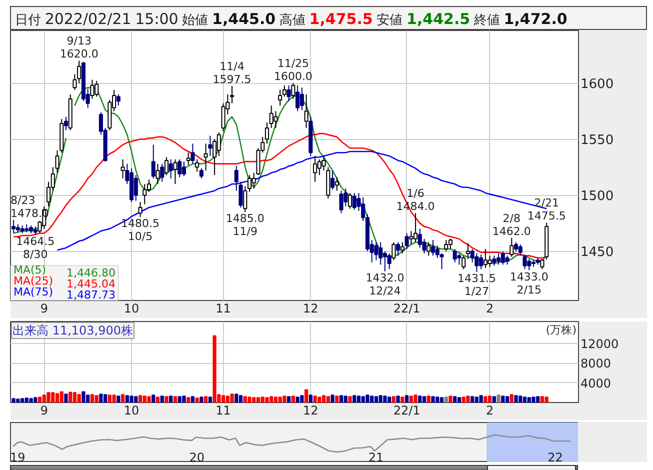 Image resolution: width=653 pixels, height=470 pixels. Describe the element at coordinates (385, 284) in the screenshot. I see `text: 1432.0 12/24` at that location.